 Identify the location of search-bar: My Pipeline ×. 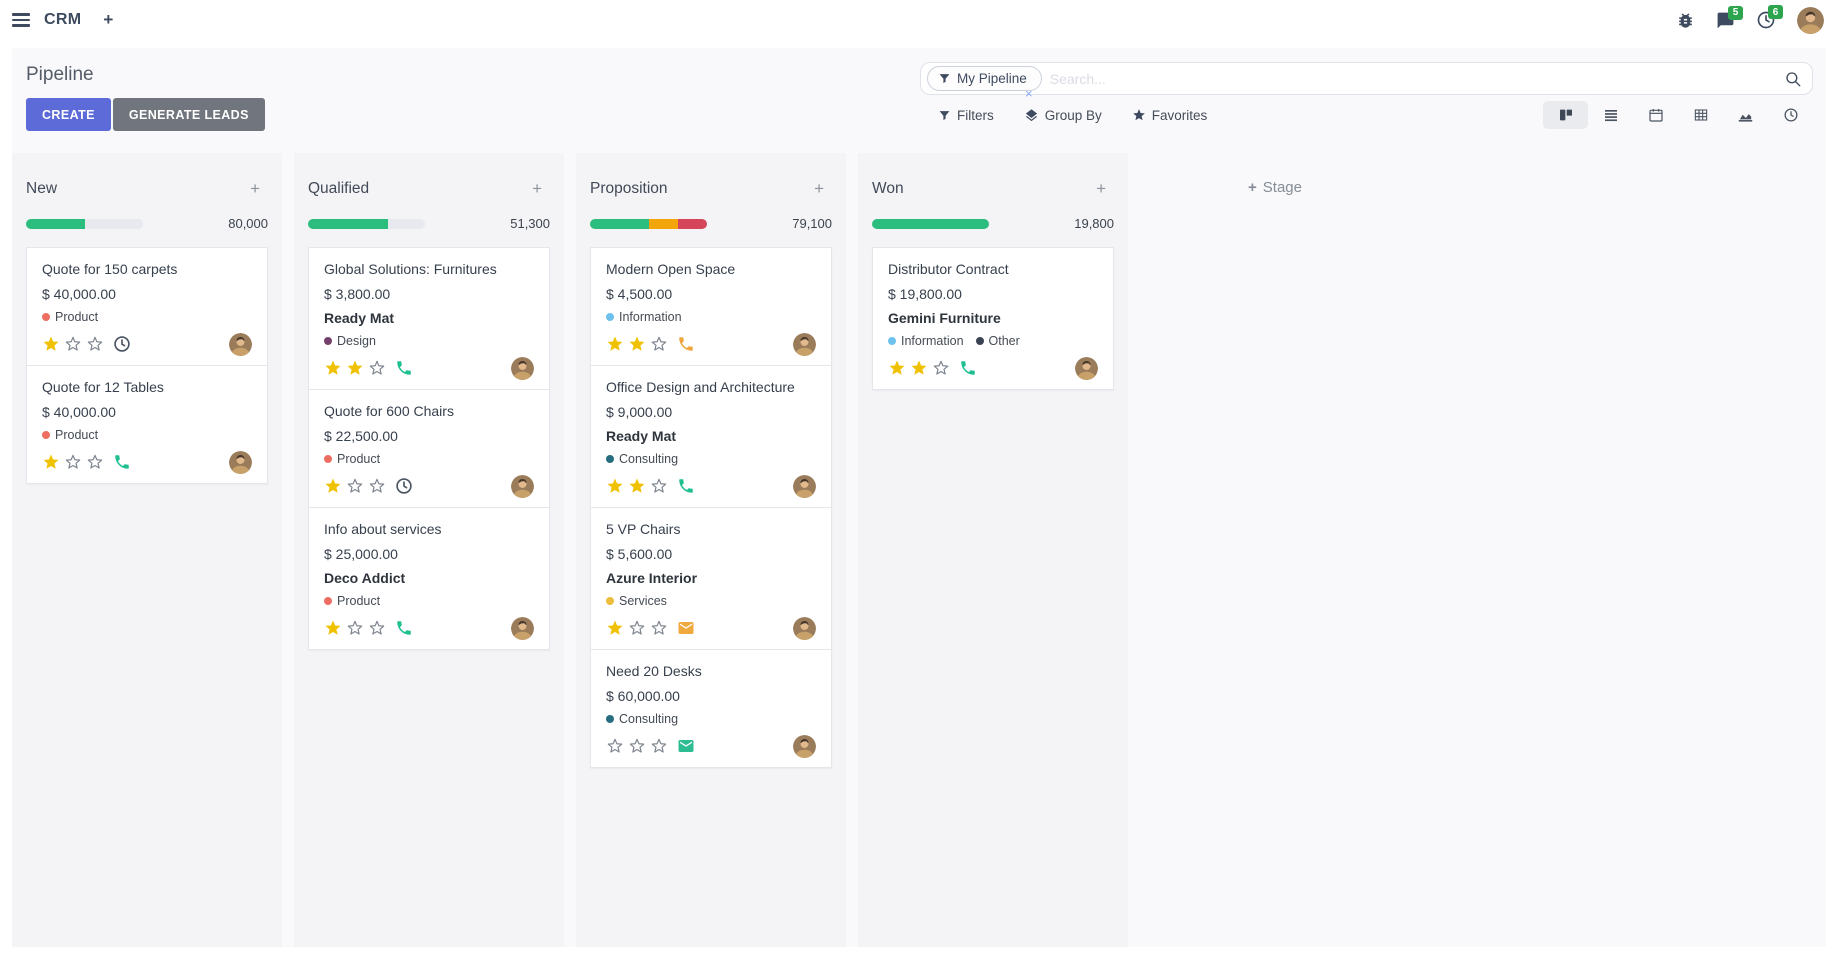
(1366, 81).